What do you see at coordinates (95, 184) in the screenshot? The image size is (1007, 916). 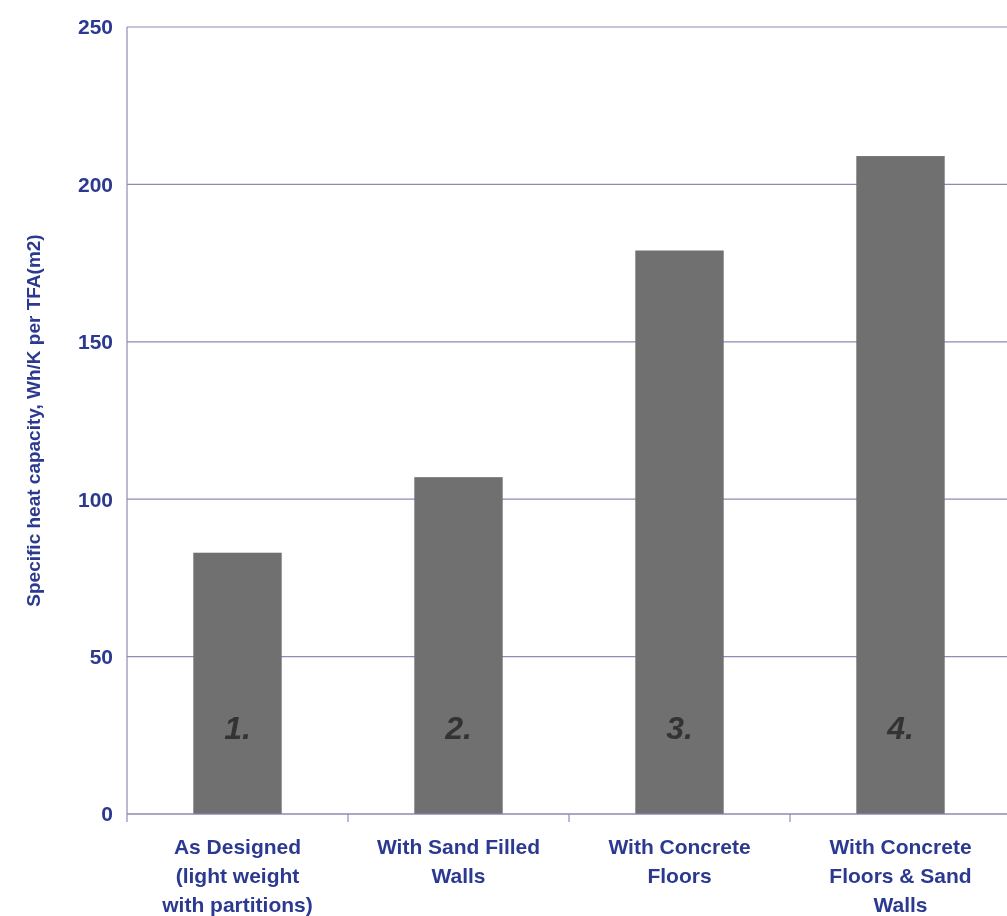 I see `y-tick-label: 200` at bounding box center [95, 184].